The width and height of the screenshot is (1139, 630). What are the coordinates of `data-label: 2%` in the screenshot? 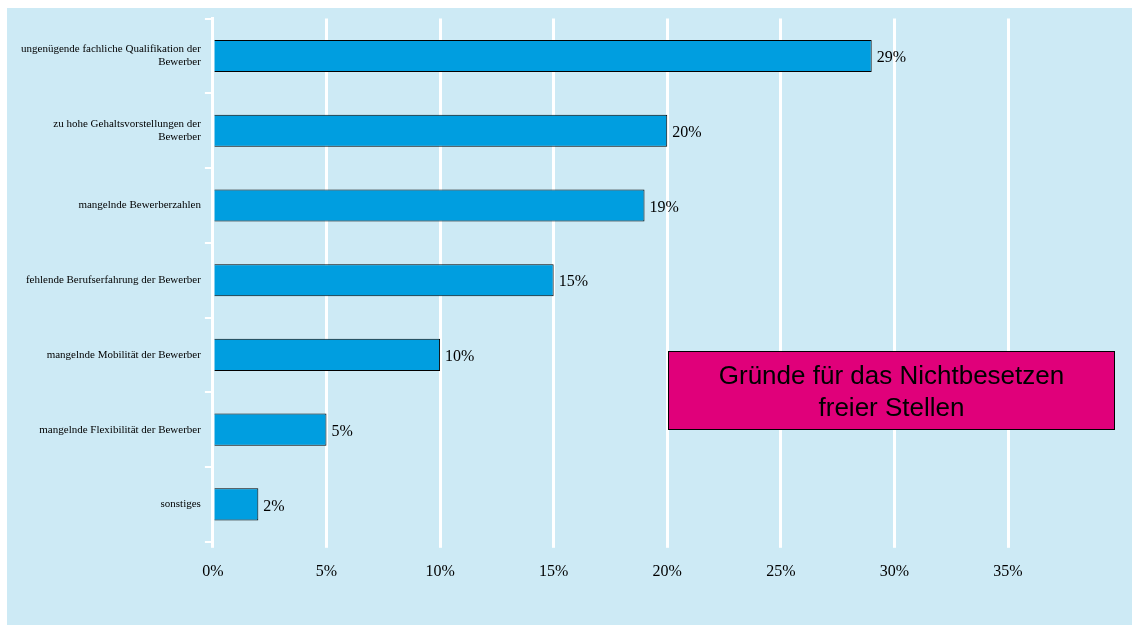 It's located at (274, 505).